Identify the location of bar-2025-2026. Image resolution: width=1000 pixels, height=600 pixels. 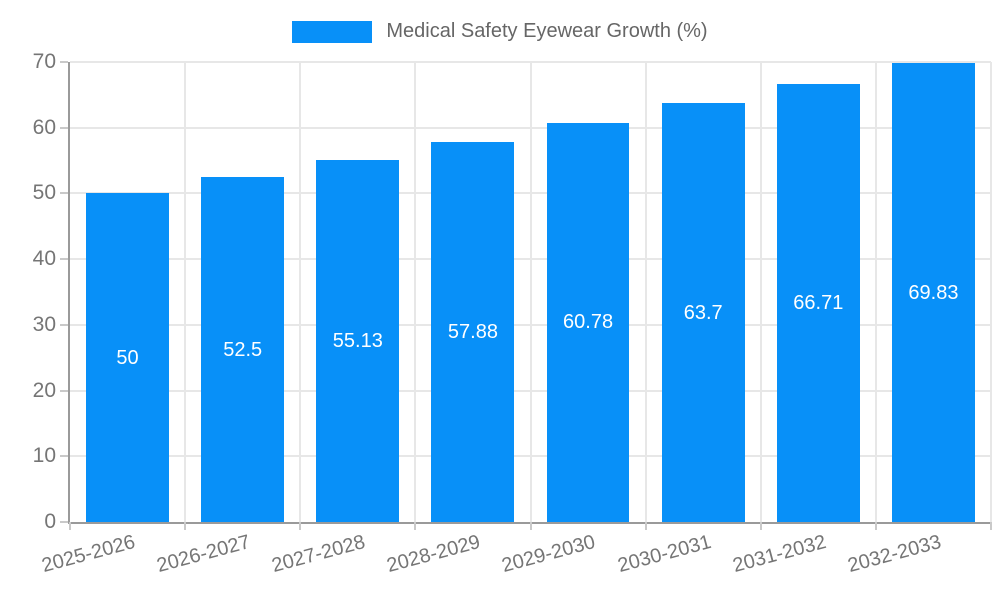
(127, 357).